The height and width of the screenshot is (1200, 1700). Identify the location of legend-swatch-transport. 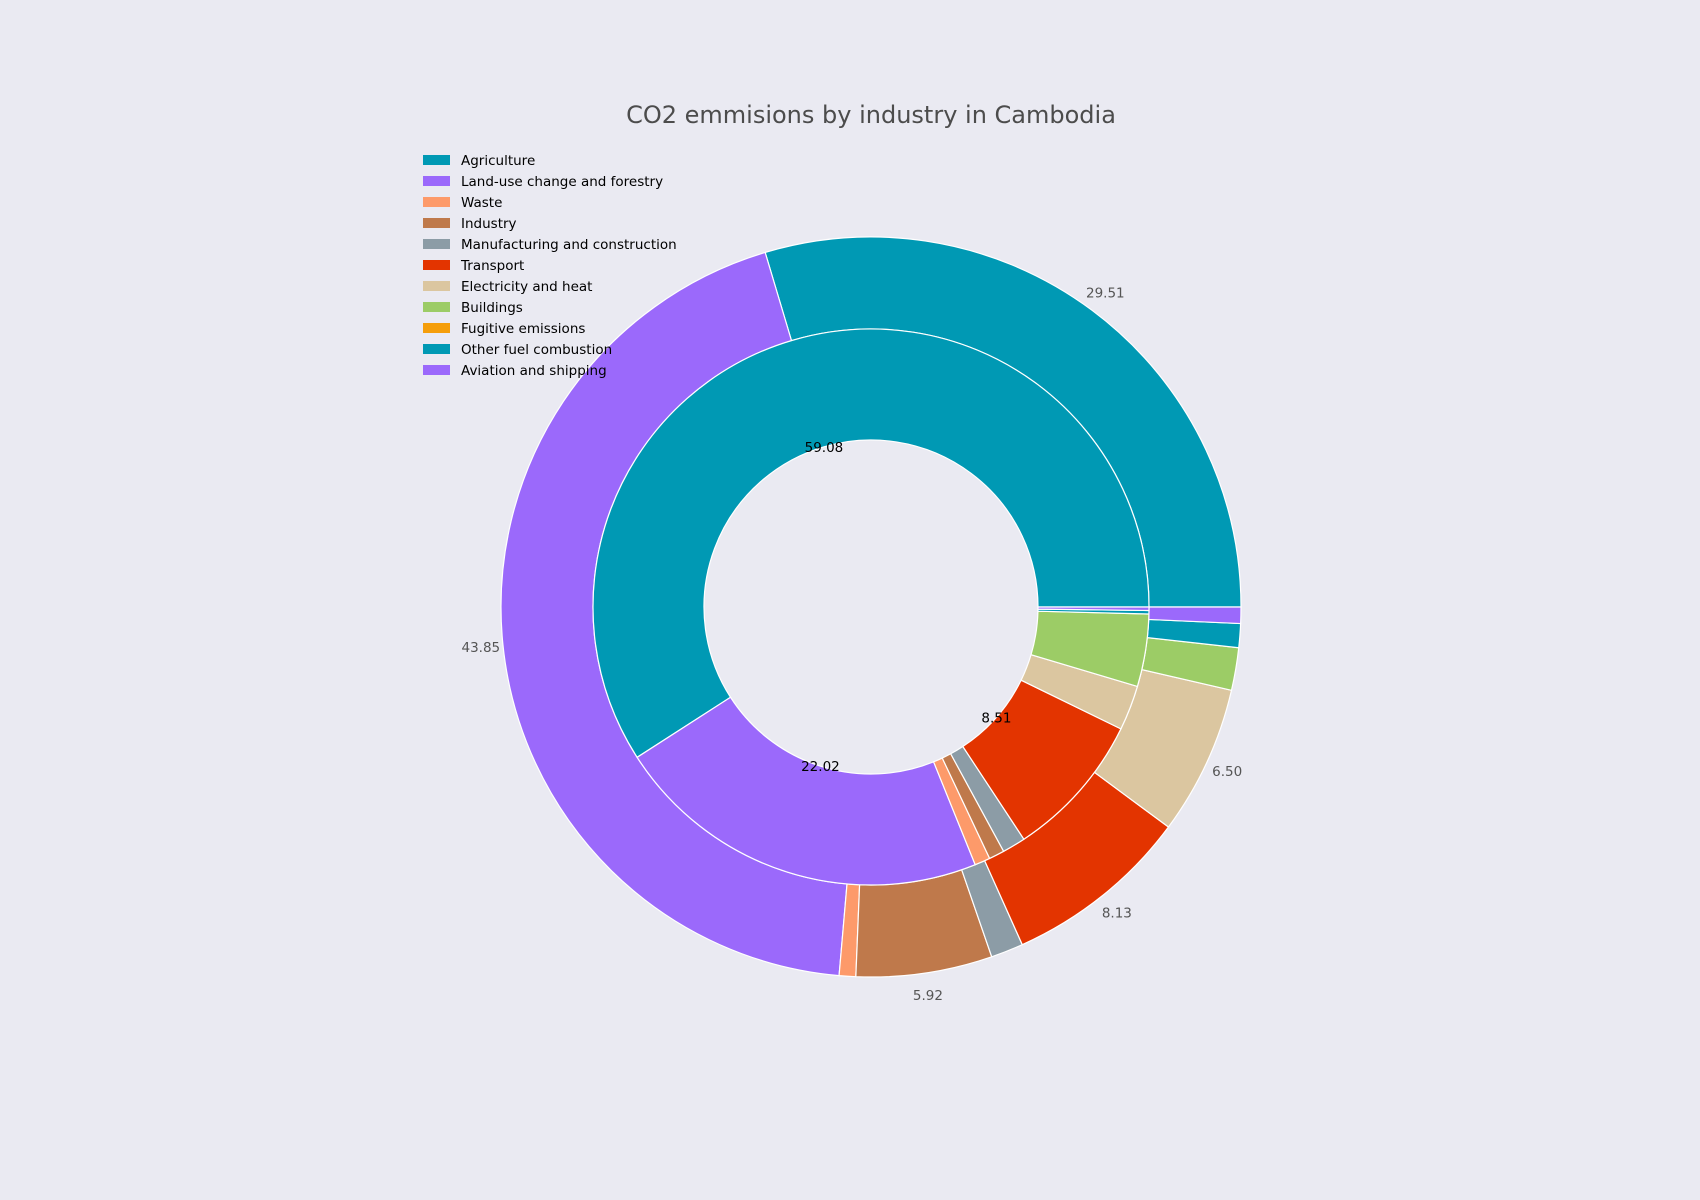
(436, 265).